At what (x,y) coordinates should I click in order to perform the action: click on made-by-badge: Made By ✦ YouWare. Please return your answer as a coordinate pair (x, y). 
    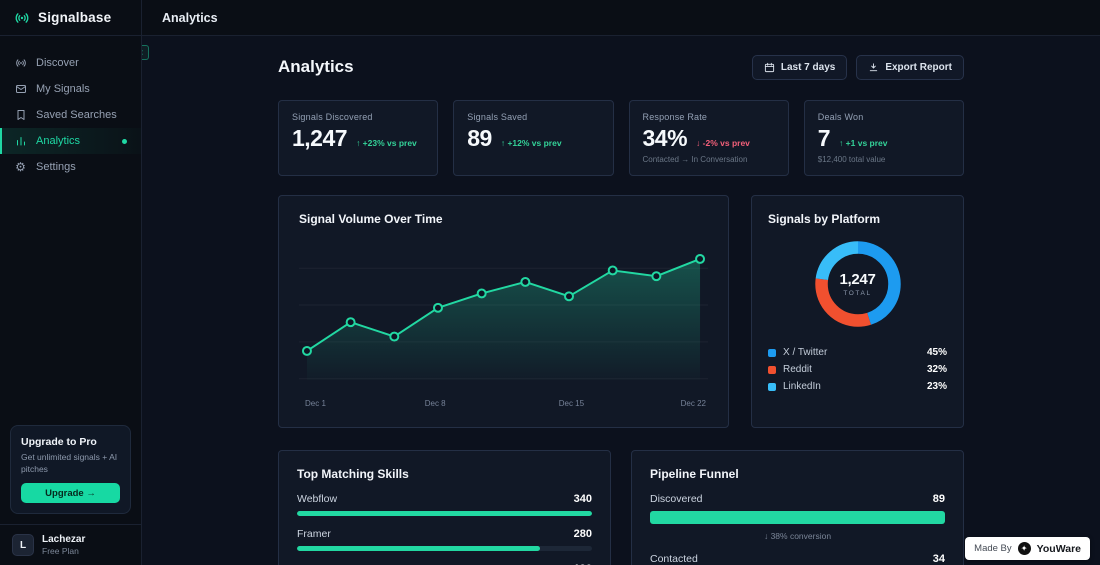
    Looking at the image, I should click on (1027, 548).